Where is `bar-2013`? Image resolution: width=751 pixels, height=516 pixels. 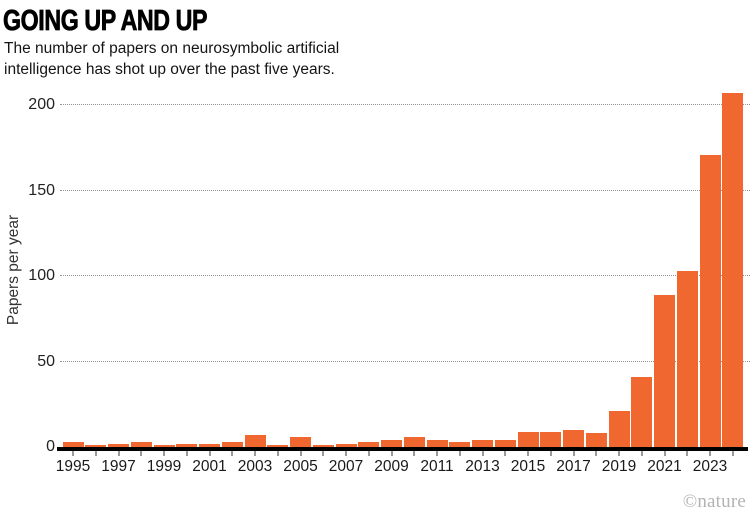 bar-2013 is located at coordinates (482, 443).